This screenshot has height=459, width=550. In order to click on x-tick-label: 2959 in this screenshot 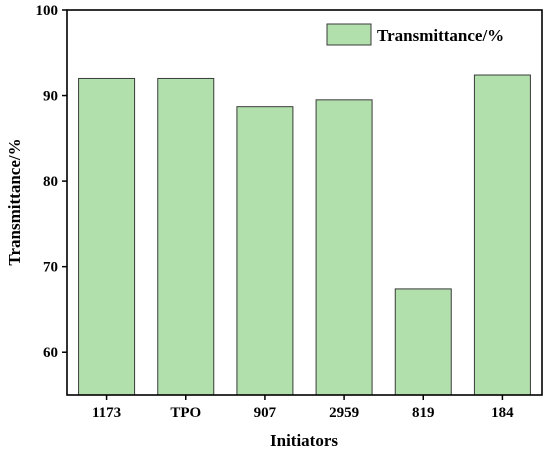, I will do `click(344, 413)`.